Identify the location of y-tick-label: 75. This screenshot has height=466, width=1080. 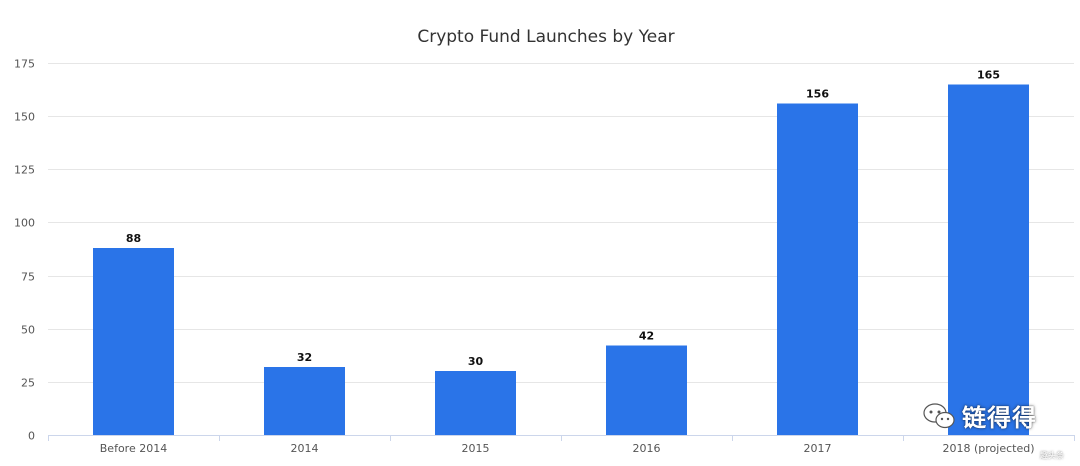
(28, 277).